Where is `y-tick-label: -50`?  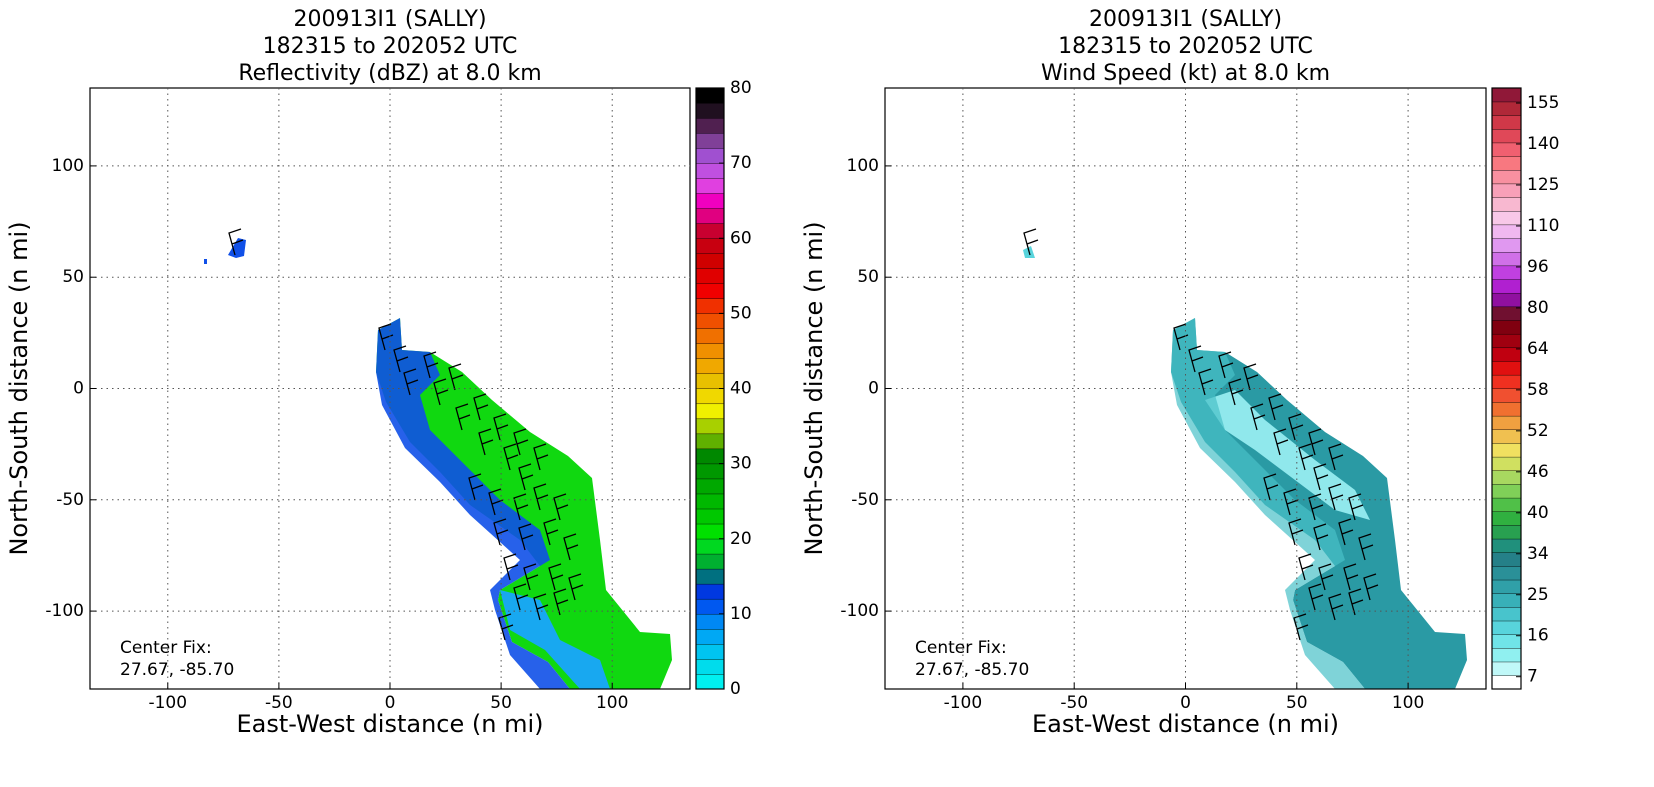
y-tick-label: -50 is located at coordinates (70, 500).